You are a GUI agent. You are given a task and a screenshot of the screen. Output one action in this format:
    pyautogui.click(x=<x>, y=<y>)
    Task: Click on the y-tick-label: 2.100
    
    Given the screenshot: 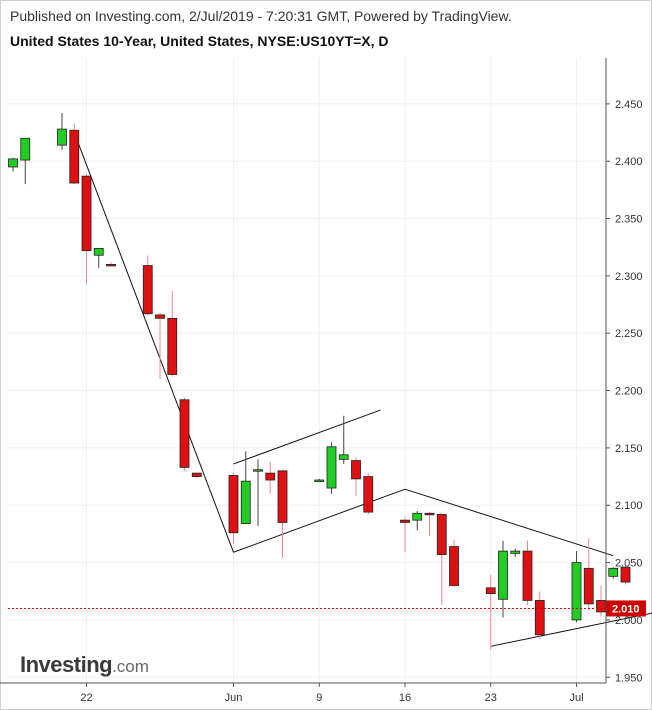 What is the action you would take?
    pyautogui.click(x=629, y=506)
    